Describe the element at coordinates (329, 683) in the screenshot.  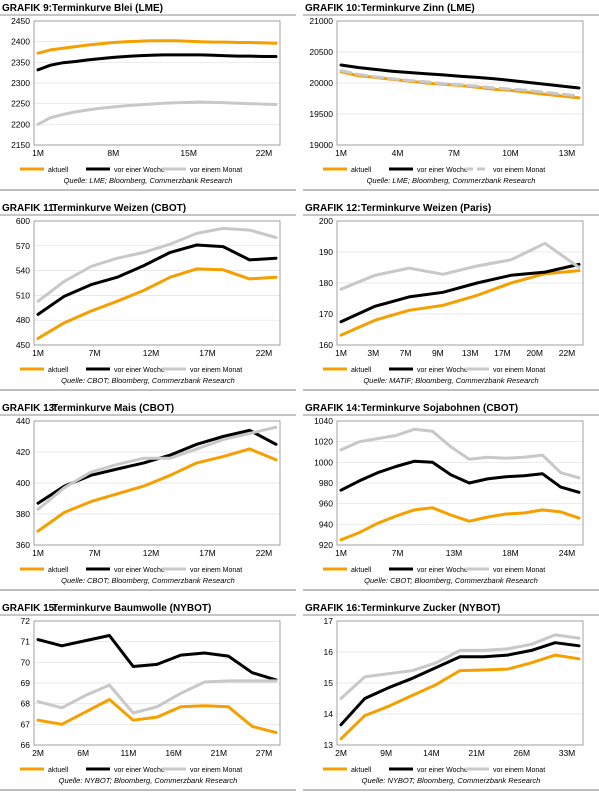
I see `y-tick-label: 15` at that location.